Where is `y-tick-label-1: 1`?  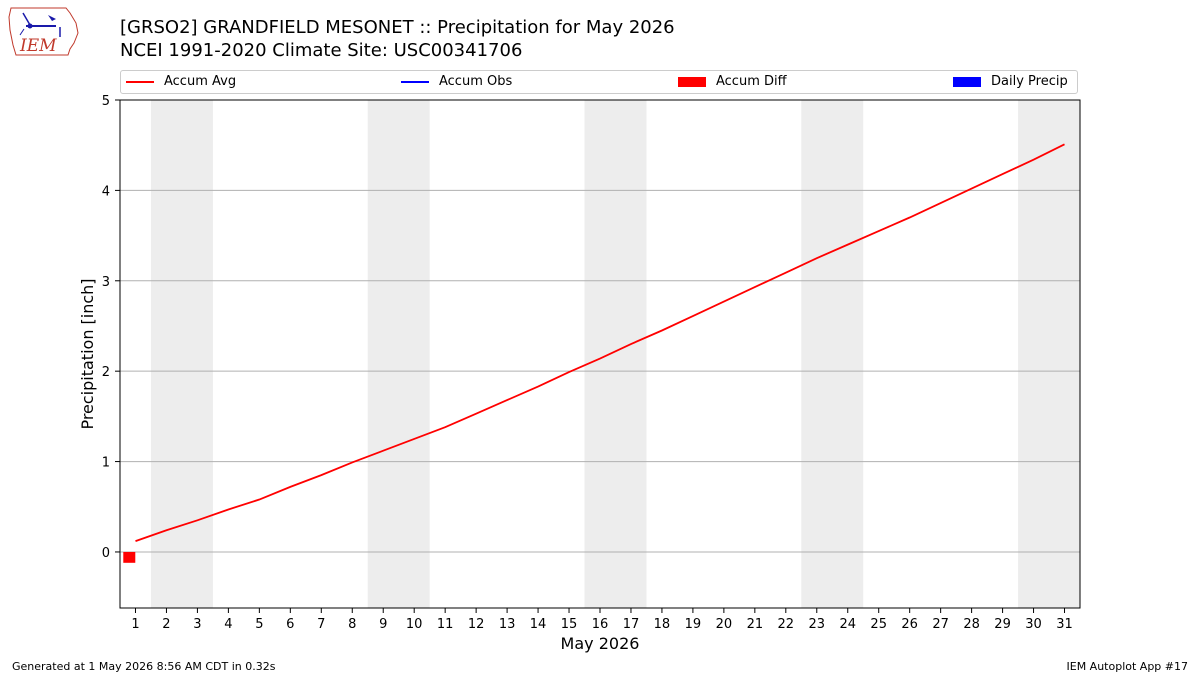 y-tick-label-1: 1 is located at coordinates (106, 463).